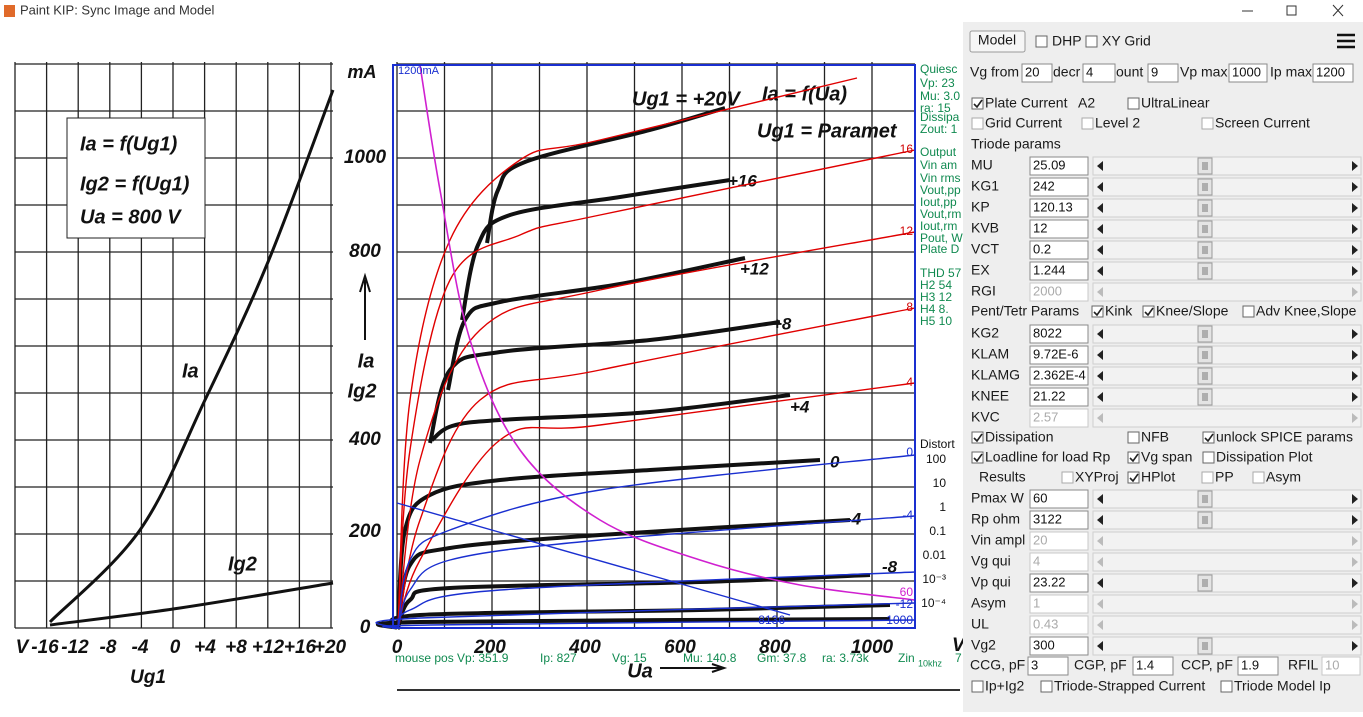 The height and width of the screenshot is (717, 1363). I want to click on close-button, so click(1338, 10).